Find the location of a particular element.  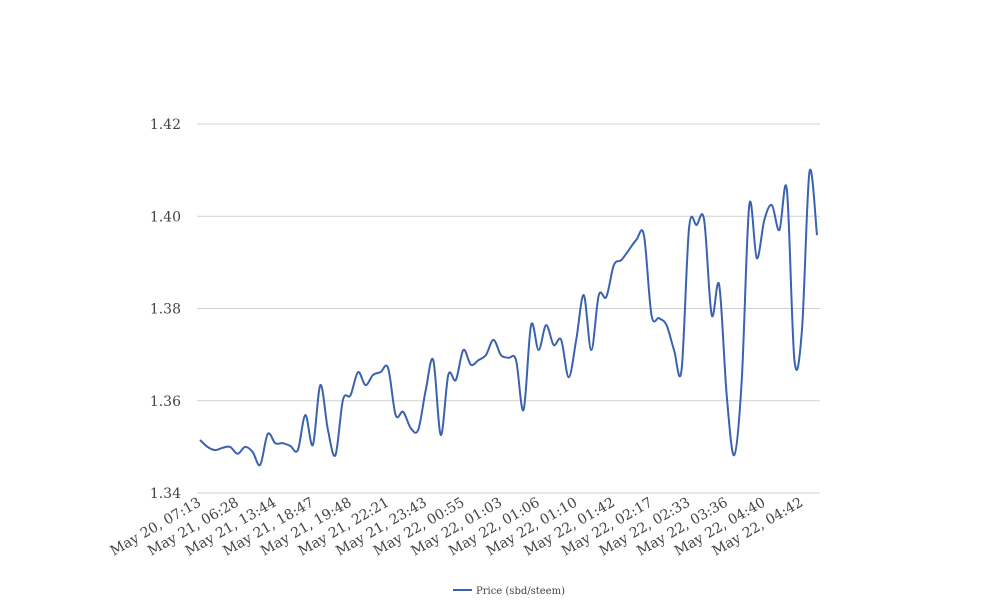

y-tick-label: 1.38 is located at coordinates (165, 310).